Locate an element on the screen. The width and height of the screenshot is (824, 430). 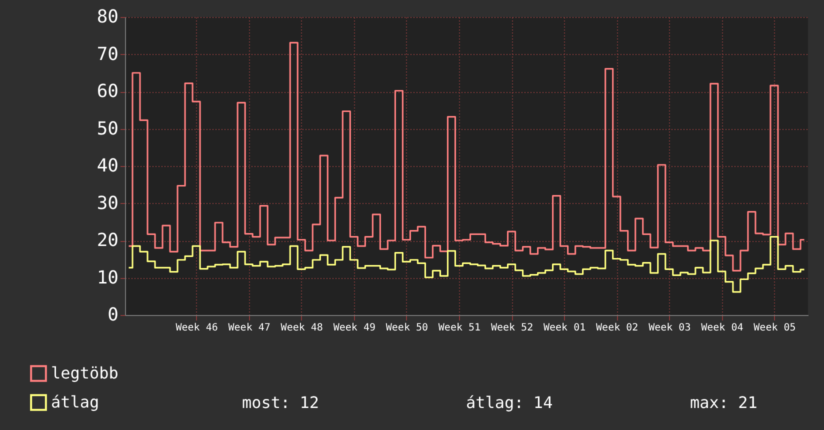
x-tick-label: Week 01 is located at coordinates (564, 328).